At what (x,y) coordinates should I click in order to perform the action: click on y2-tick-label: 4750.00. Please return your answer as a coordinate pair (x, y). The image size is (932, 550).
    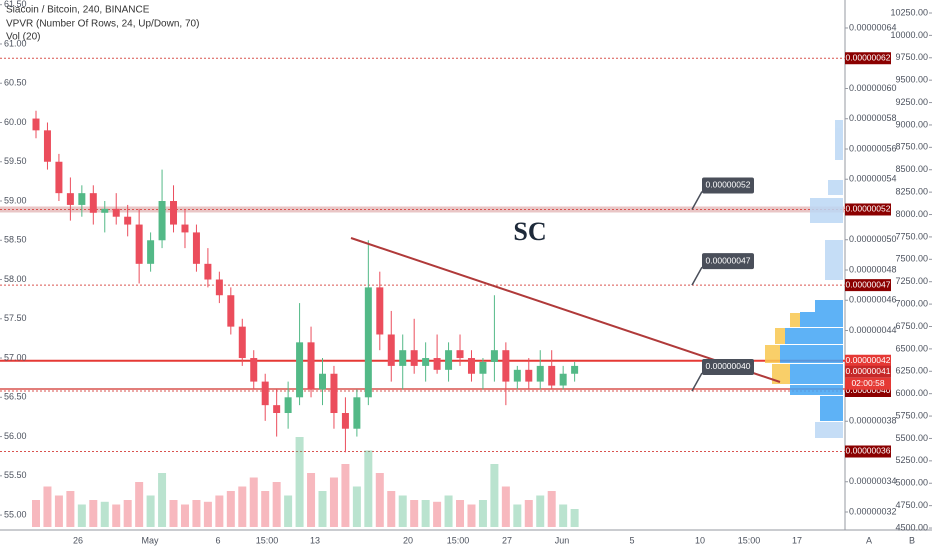
    Looking at the image, I should click on (911, 505).